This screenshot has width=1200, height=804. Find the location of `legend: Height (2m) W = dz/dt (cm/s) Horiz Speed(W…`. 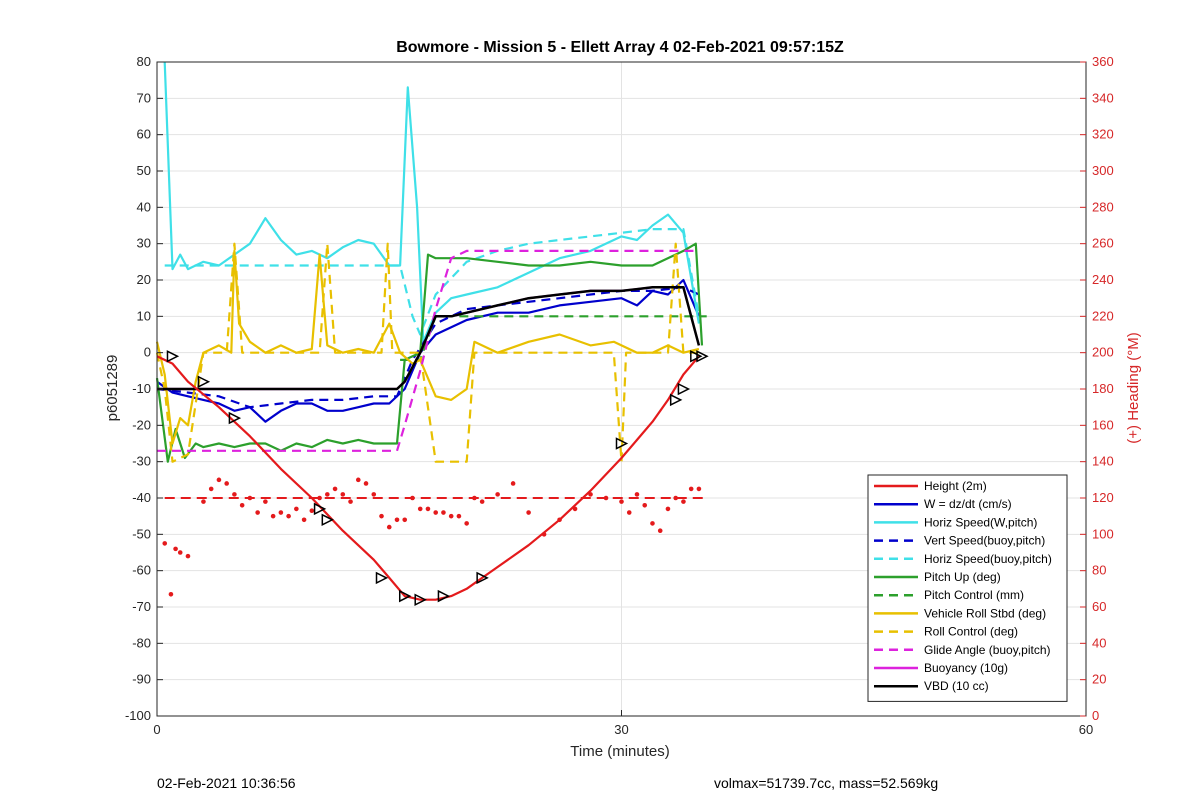

legend: Height (2m) W = dz/dt (cm/s) Horiz Speed(W… is located at coordinates (967, 588).